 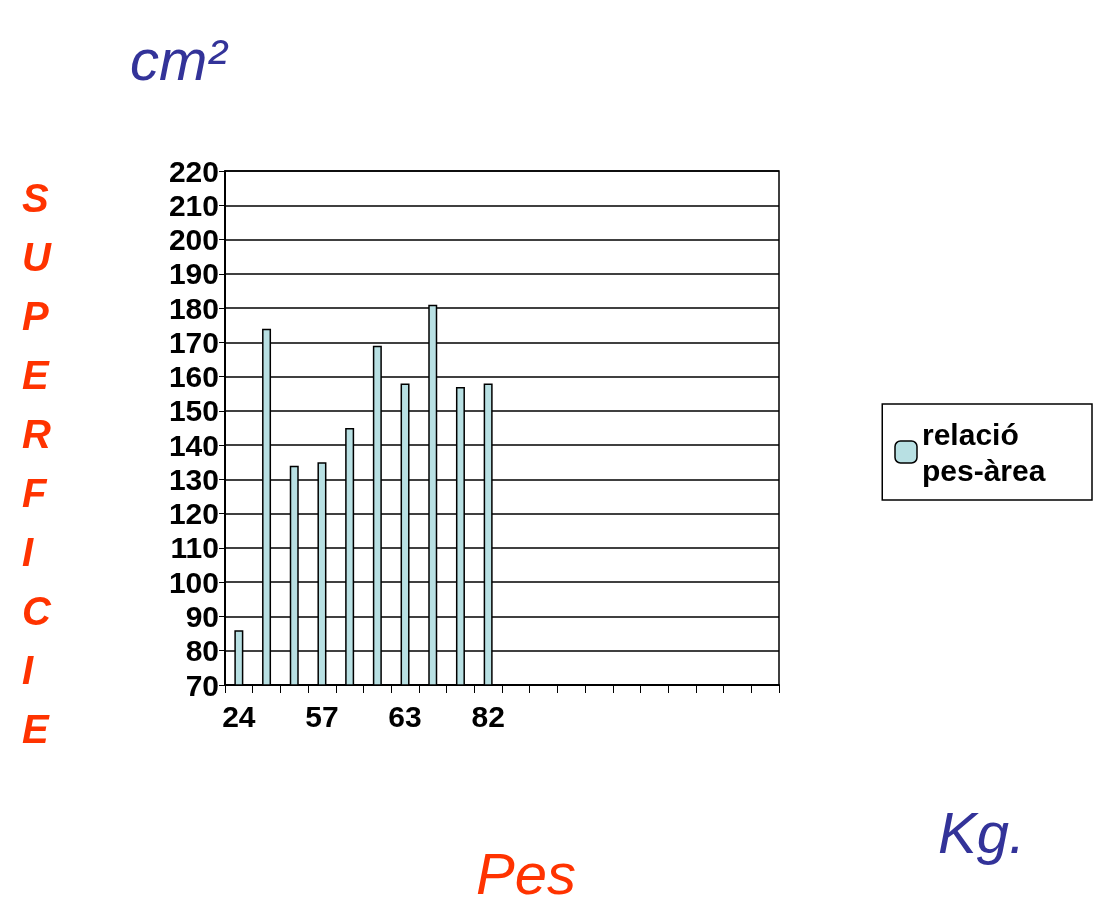 What do you see at coordinates (193, 411) in the screenshot?
I see `y-tick-label: 150` at bounding box center [193, 411].